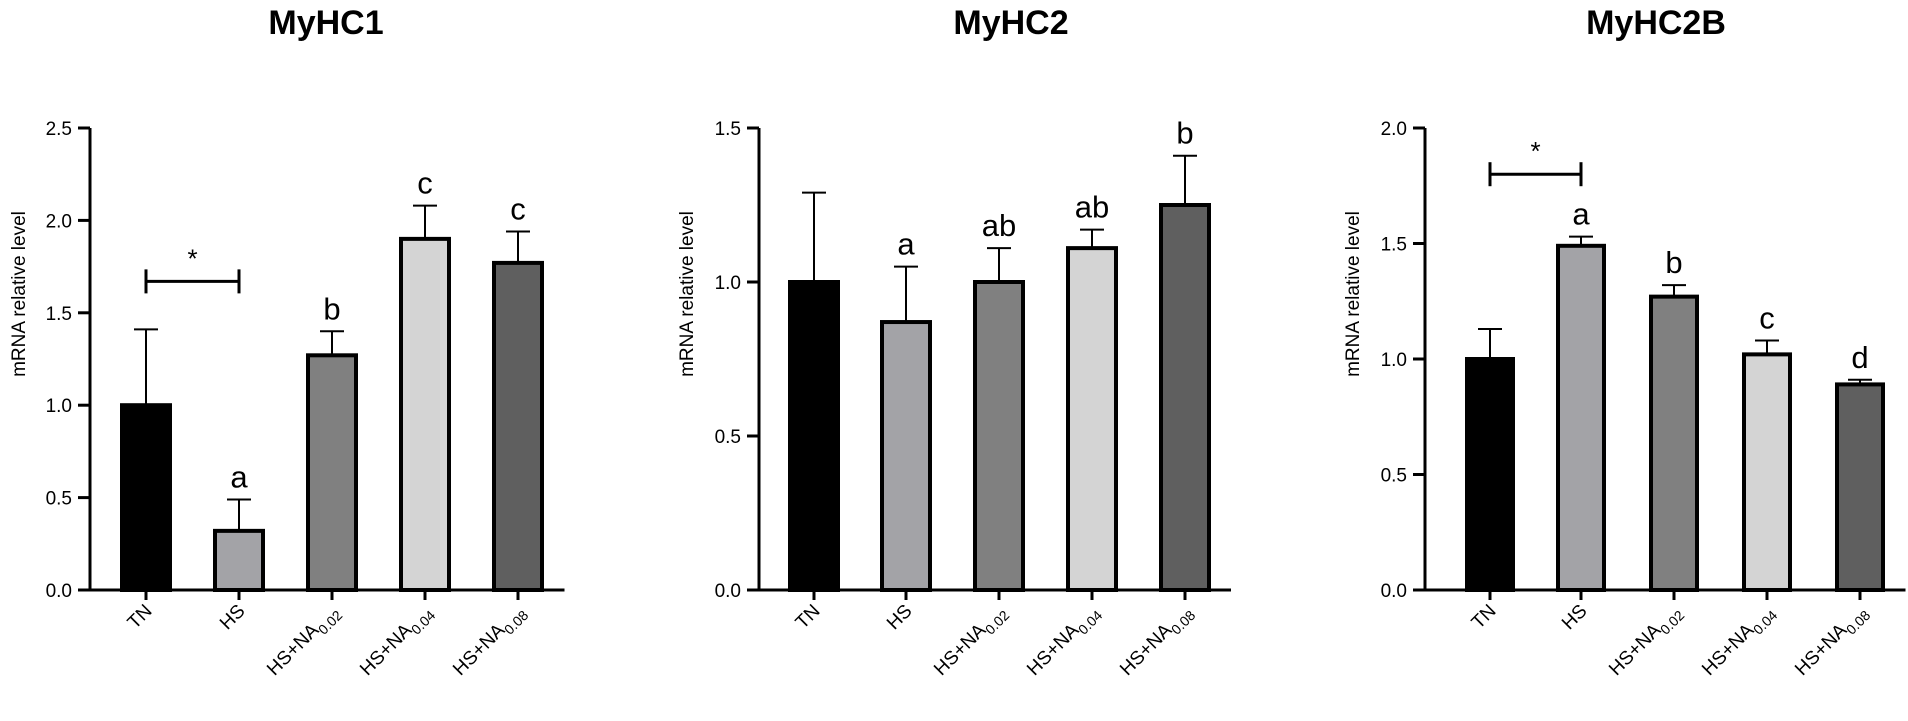 The width and height of the screenshot is (1908, 721). What do you see at coordinates (325, 23) in the screenshot?
I see `chart-title: MyHC1` at bounding box center [325, 23].